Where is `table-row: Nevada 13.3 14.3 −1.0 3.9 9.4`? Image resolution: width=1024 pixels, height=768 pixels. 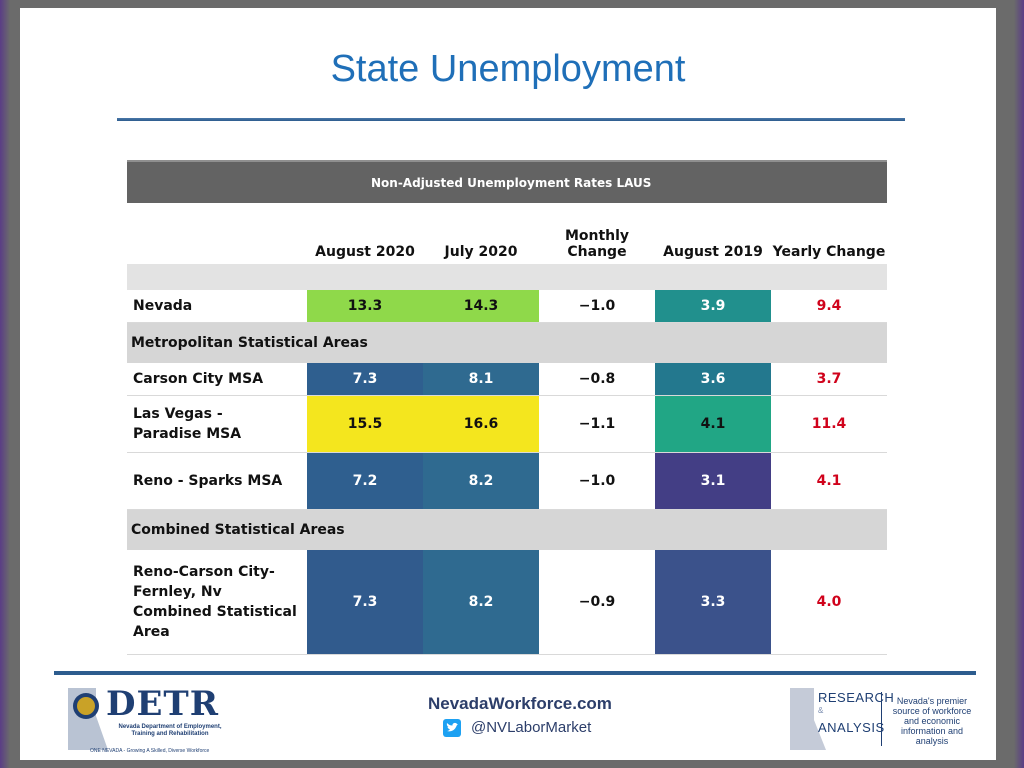 table-row: Nevada 13.3 14.3 −1.0 3.9 9.4 is located at coordinates (507, 306).